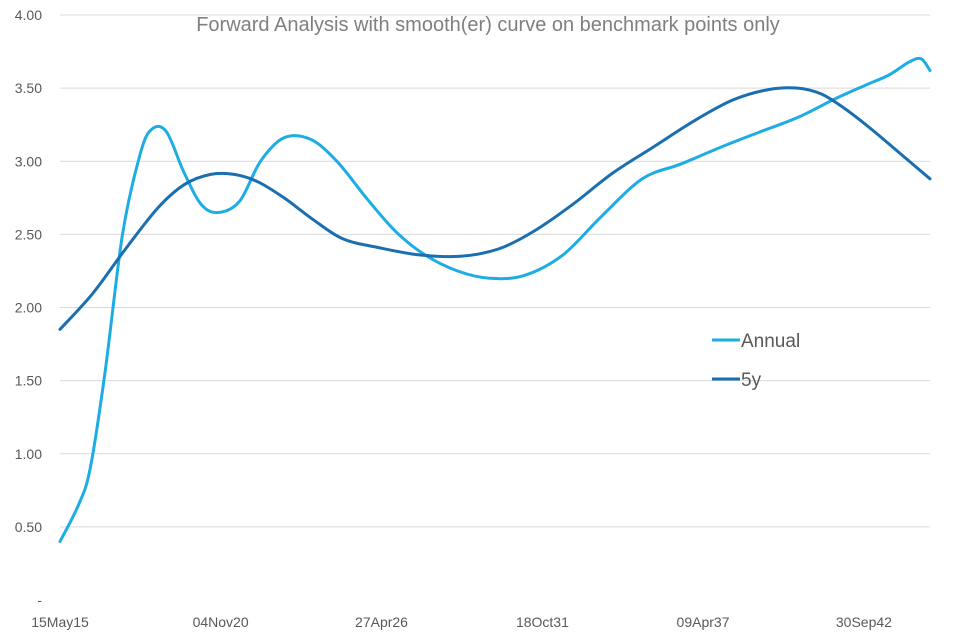  I want to click on y-tick-label: 4.00, so click(28, 15).